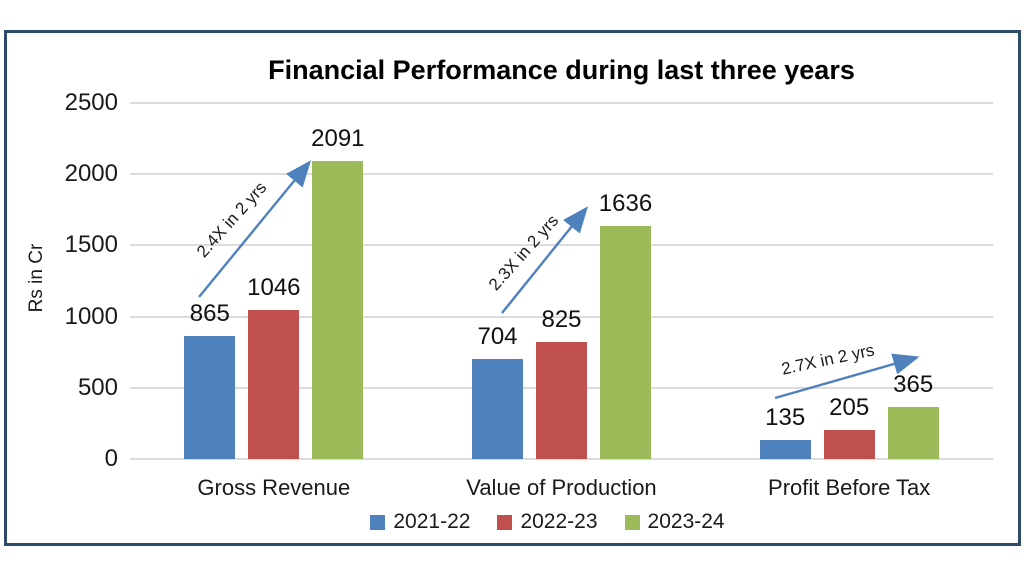 The width and height of the screenshot is (1024, 576). What do you see at coordinates (338, 139) in the screenshot?
I see `bar-value-2023-24-gross-revenue: 2091` at bounding box center [338, 139].